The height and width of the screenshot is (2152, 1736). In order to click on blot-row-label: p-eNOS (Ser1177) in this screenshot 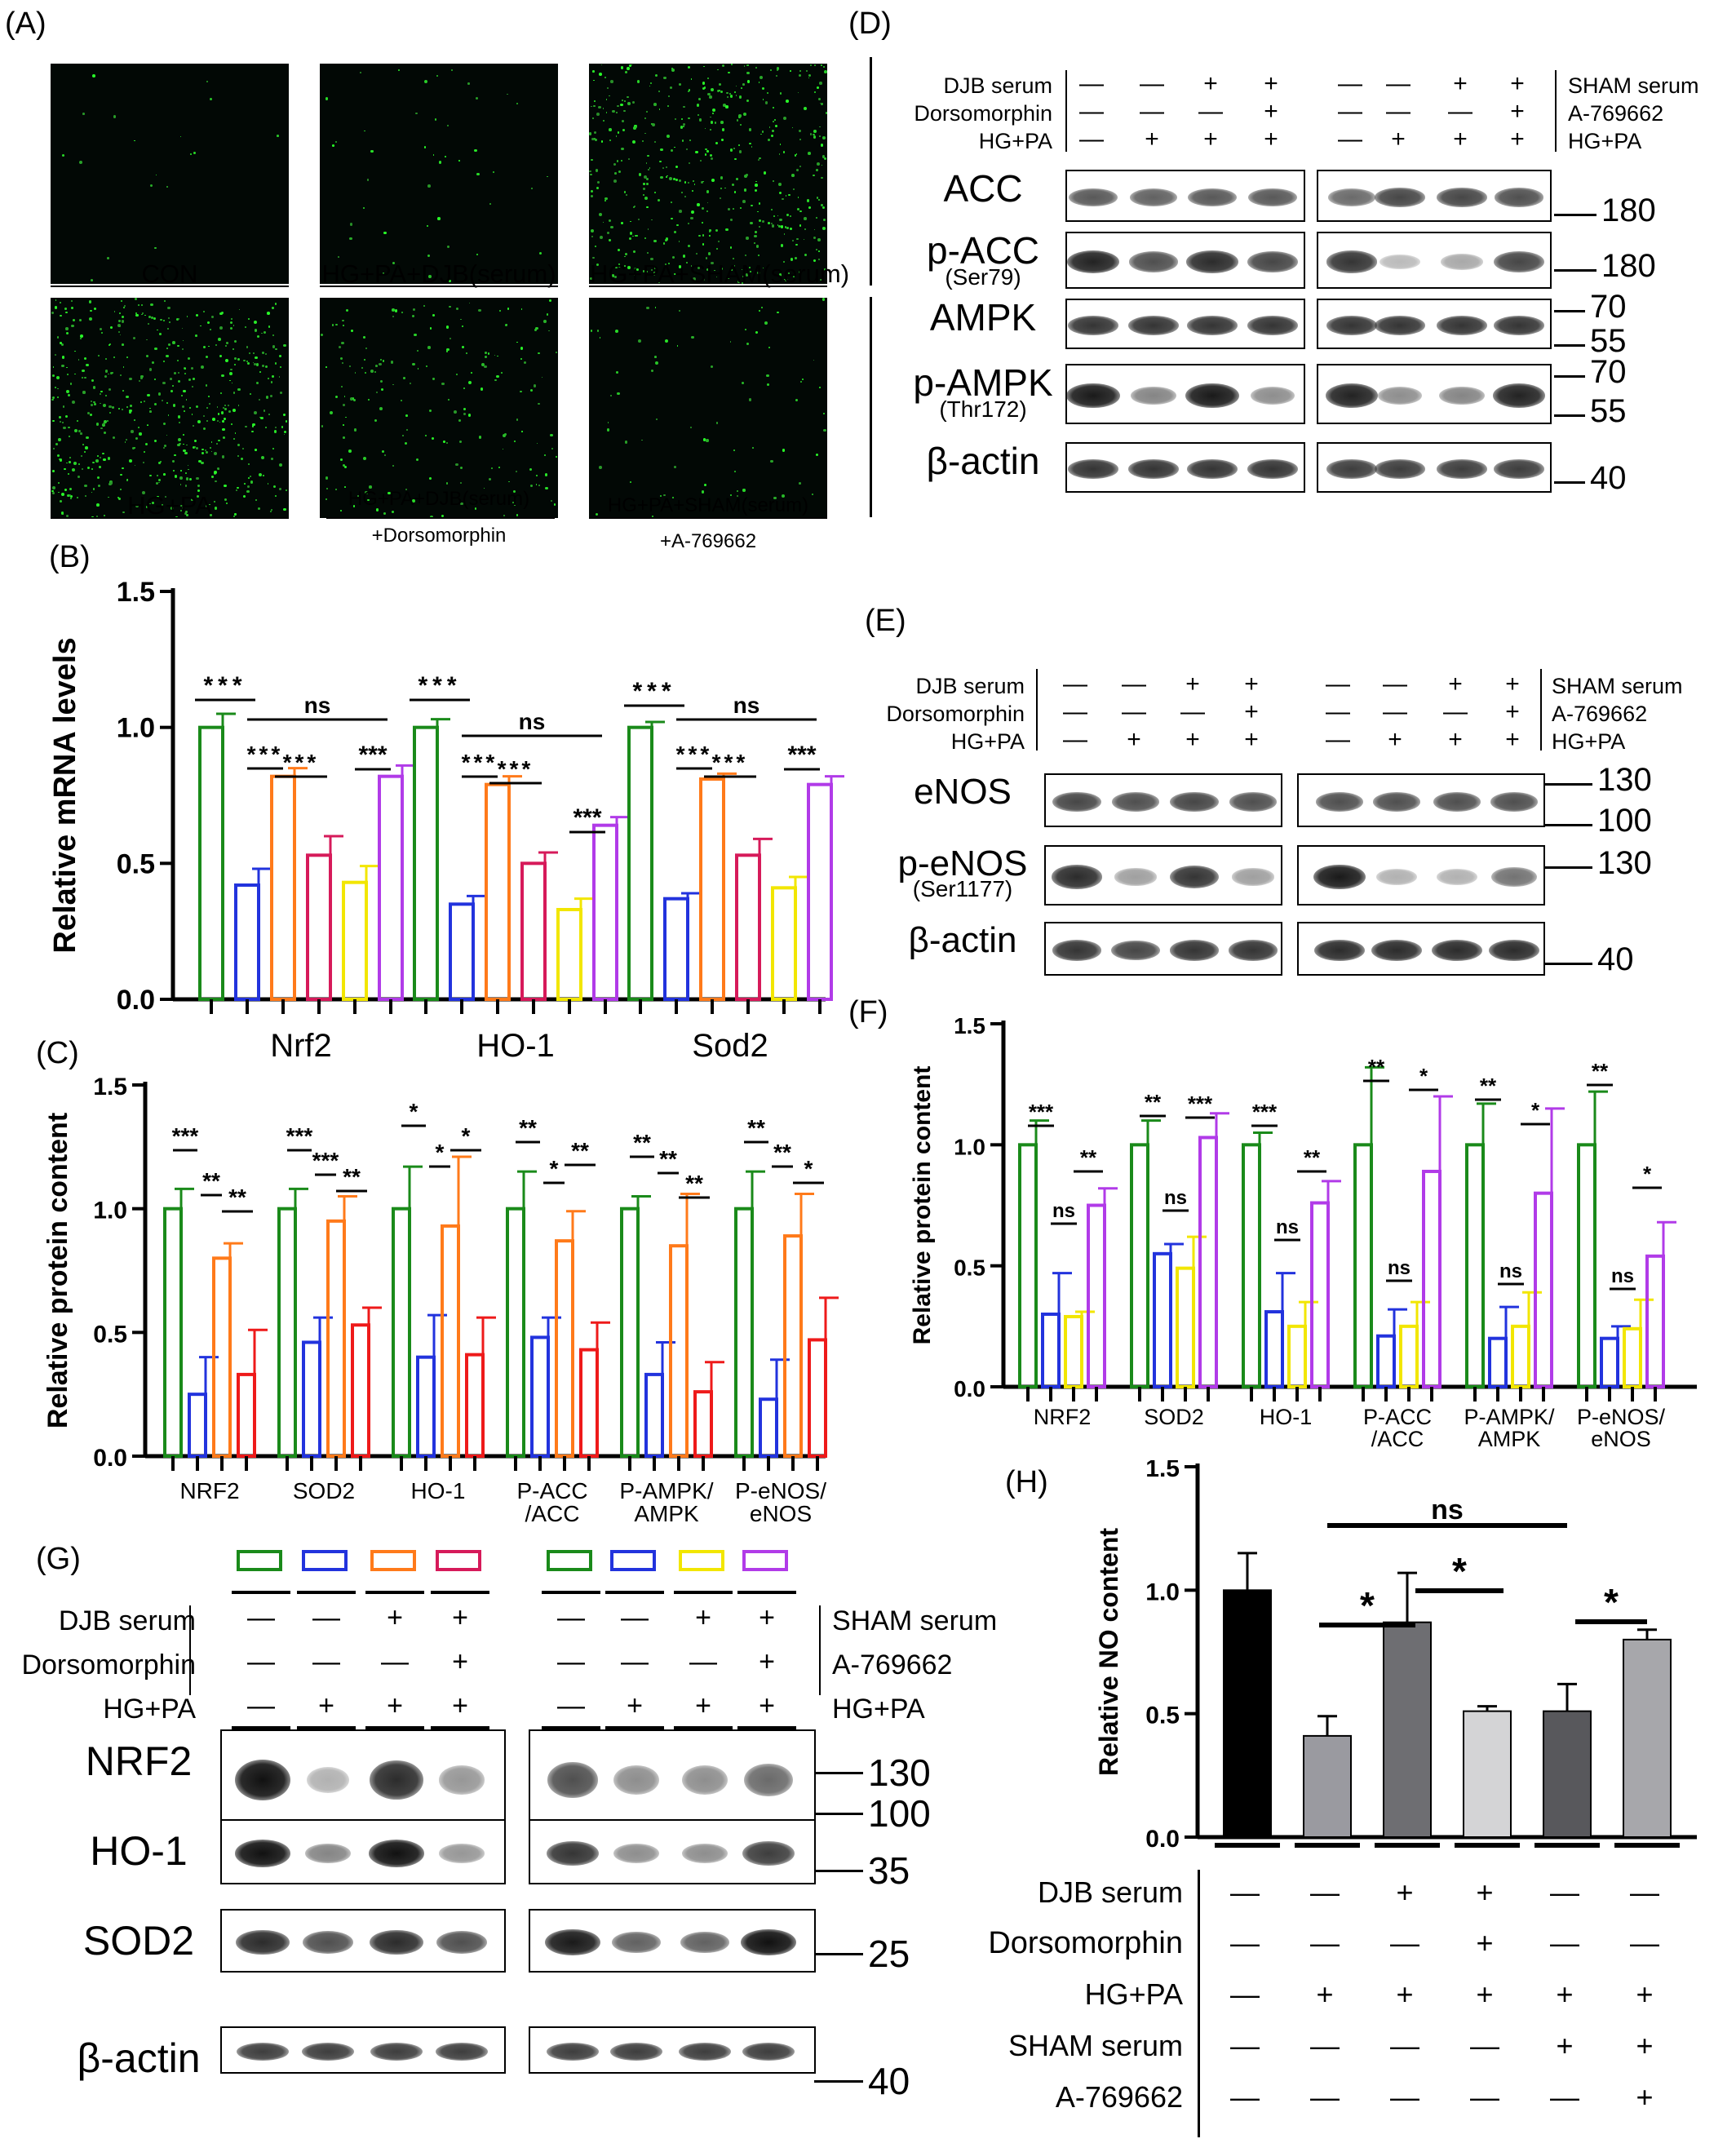, I will do `click(962, 873)`.